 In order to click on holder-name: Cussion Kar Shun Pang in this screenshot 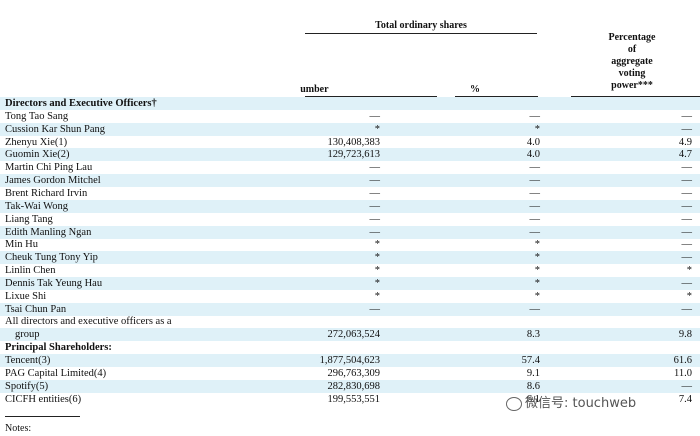, I will do `click(55, 129)`.